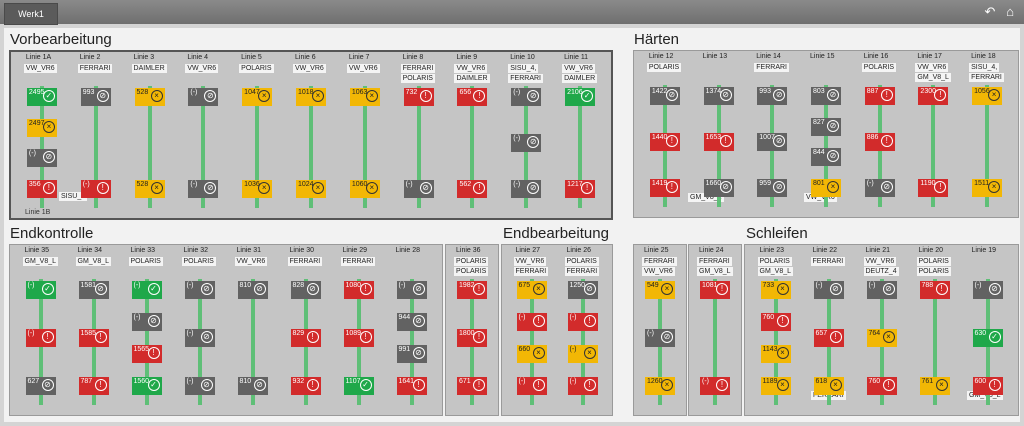 The image size is (1024, 426). Describe the element at coordinates (772, 142) in the screenshot. I see `machine-status-box: 1007 ⊘` at that location.